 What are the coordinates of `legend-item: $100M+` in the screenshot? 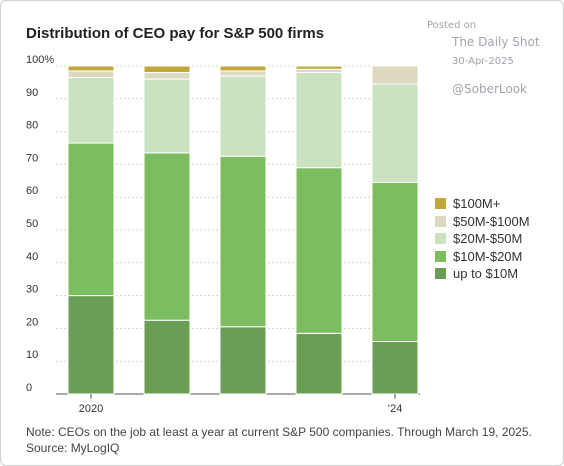 It's located at (482, 204).